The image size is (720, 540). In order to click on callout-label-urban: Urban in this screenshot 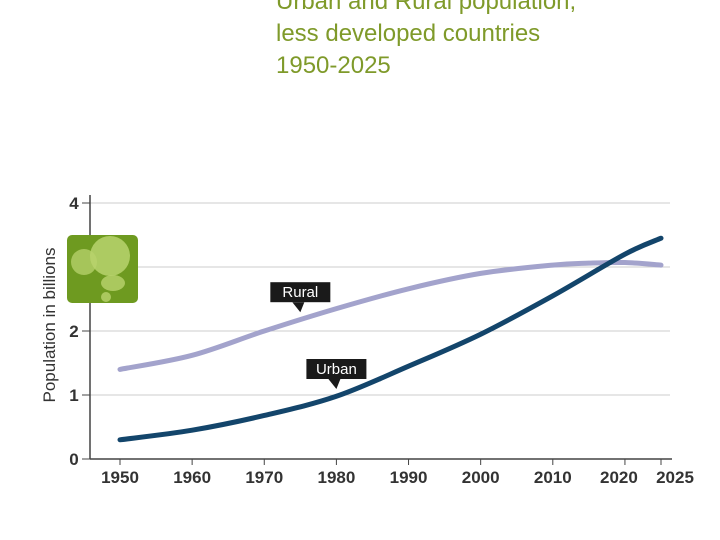, I will do `click(336, 369)`.